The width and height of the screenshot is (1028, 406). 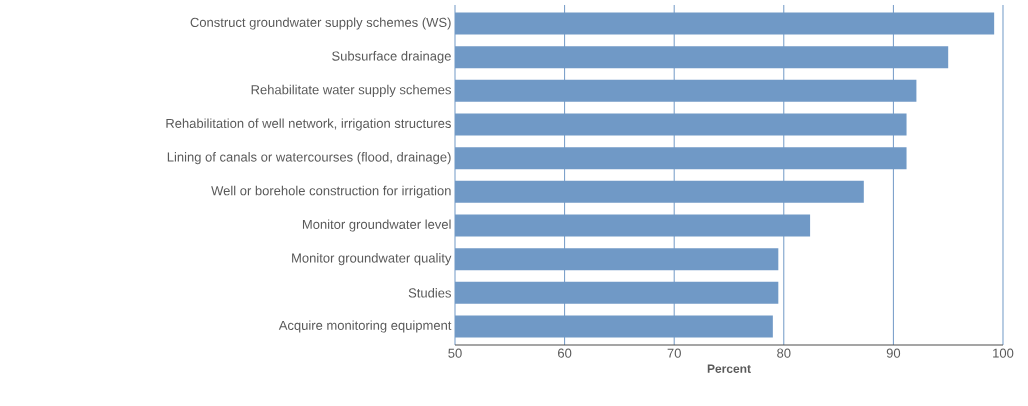 What do you see at coordinates (365, 326) in the screenshot?
I see `y-tick-label: Acquire monitoring equipment` at bounding box center [365, 326].